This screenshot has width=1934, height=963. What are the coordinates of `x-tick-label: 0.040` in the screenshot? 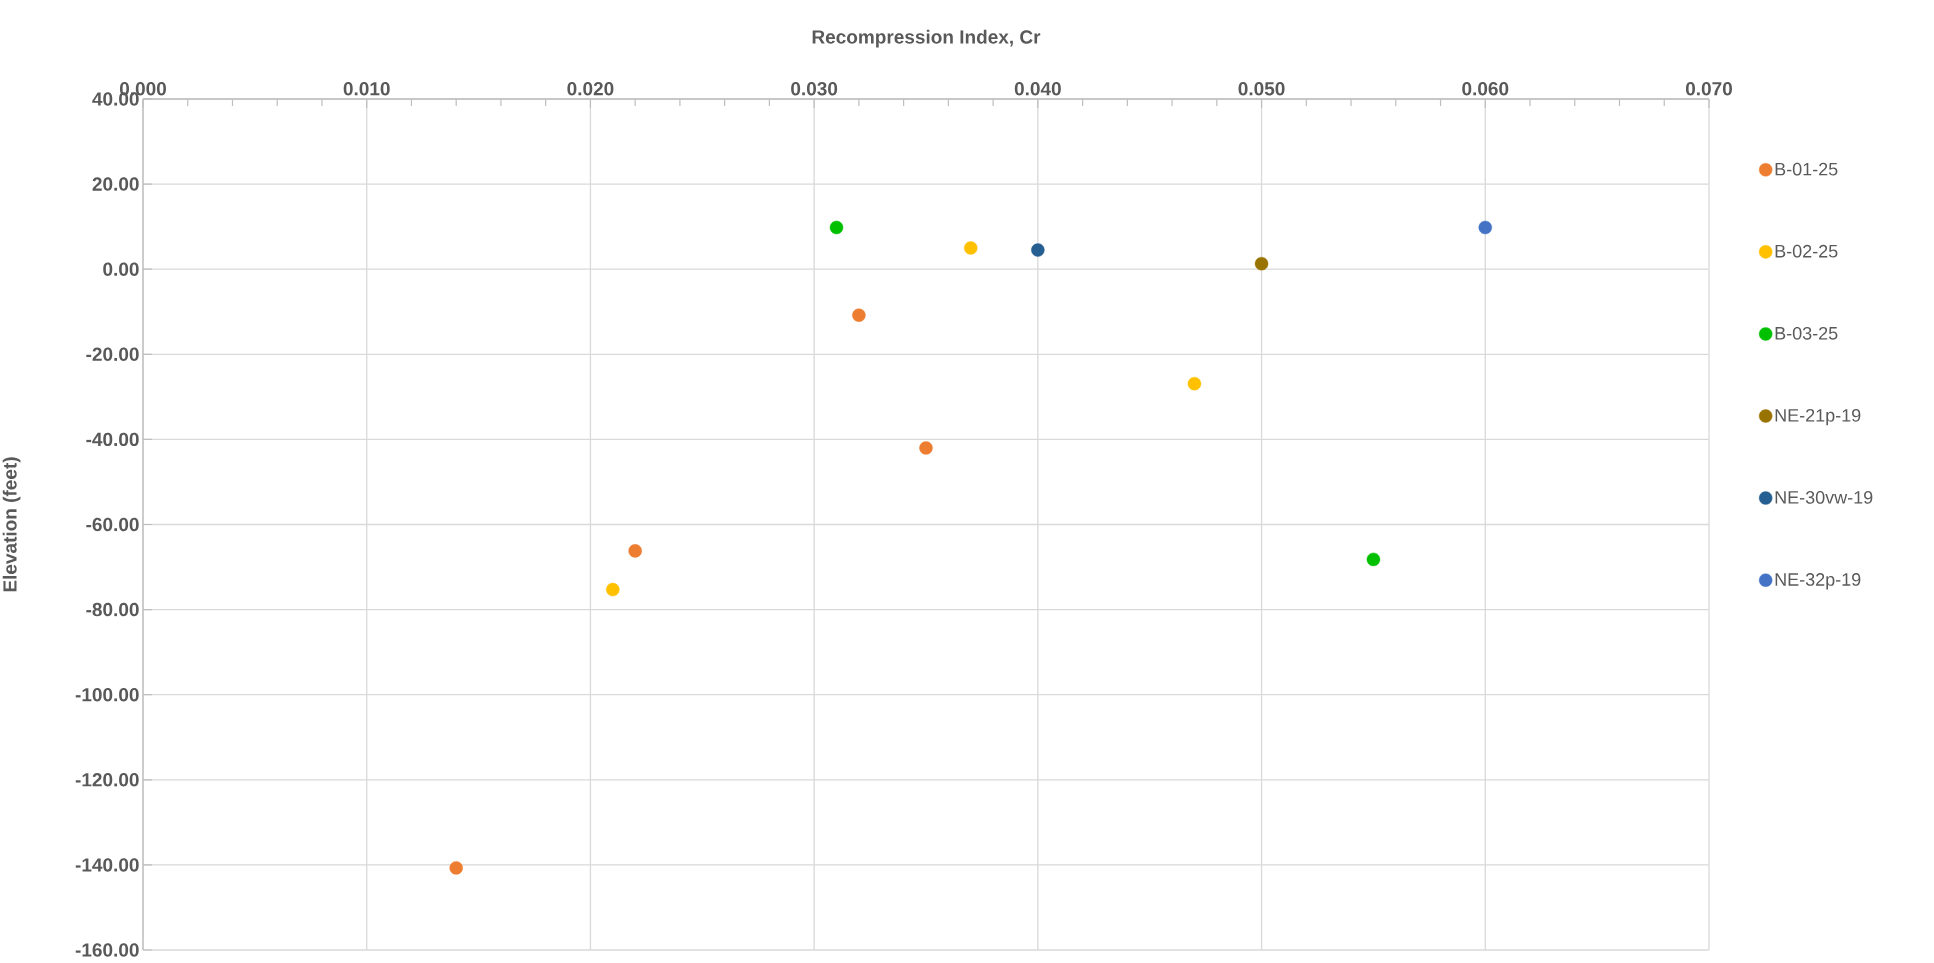 It's located at (1037, 89).